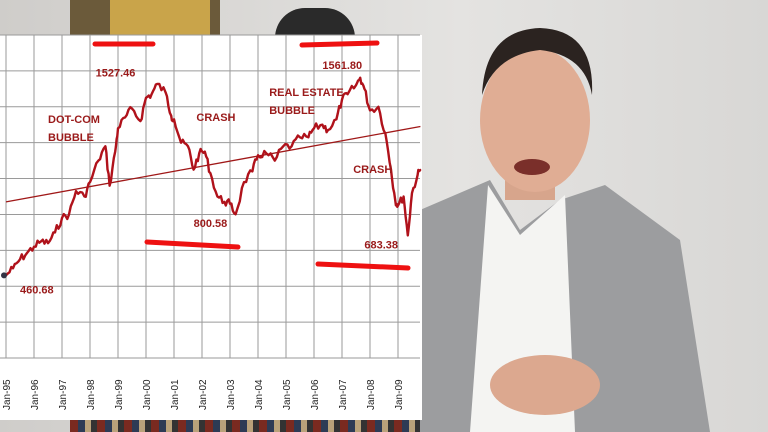 The width and height of the screenshot is (768, 432). I want to click on x-tick-label: Jan-97, so click(63, 394).